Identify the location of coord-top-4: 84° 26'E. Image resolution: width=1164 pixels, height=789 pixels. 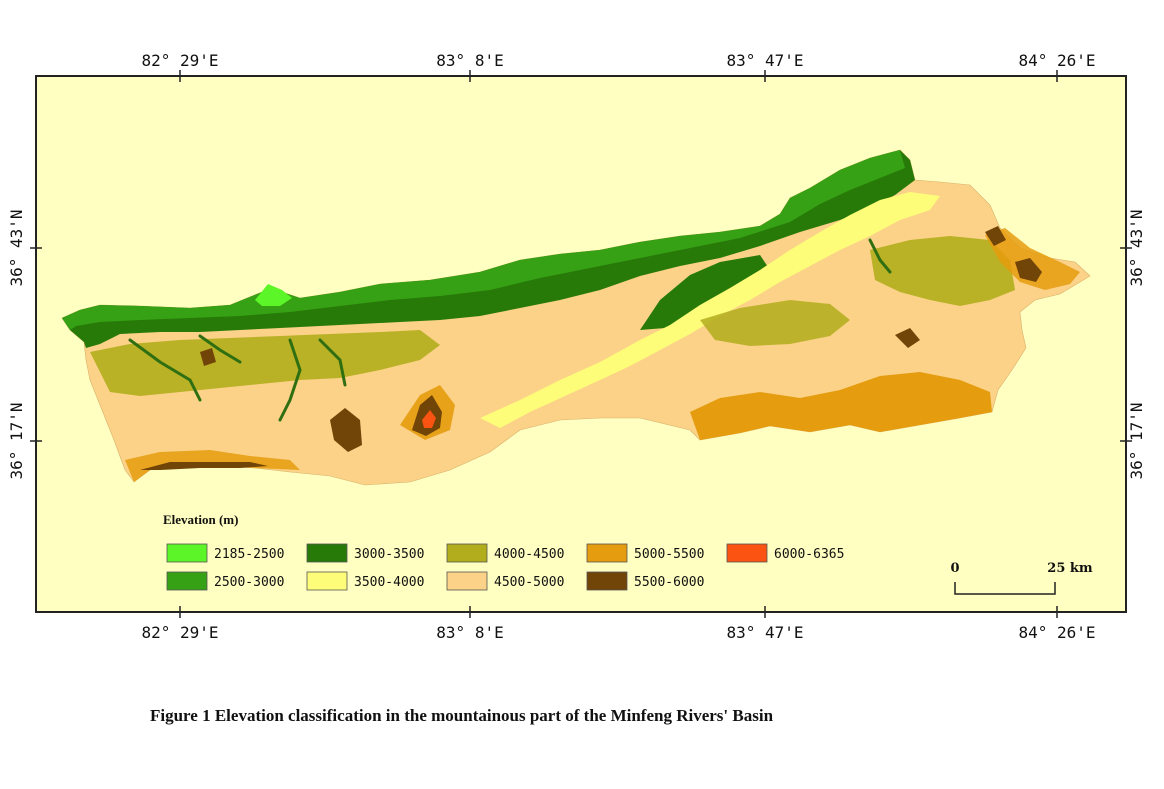
(1056, 60).